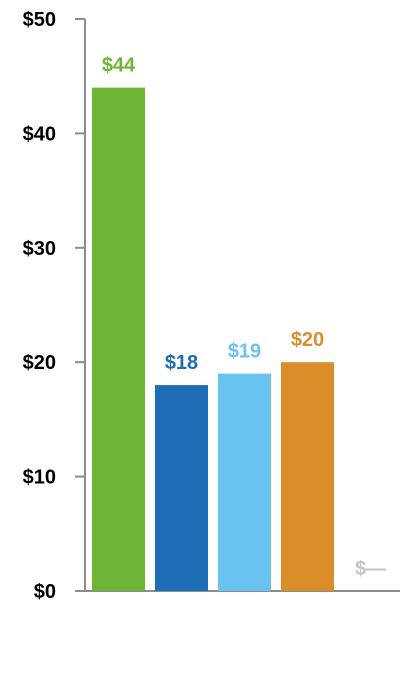  Describe the element at coordinates (244, 352) in the screenshot. I see `bar-value-label: $19` at that location.